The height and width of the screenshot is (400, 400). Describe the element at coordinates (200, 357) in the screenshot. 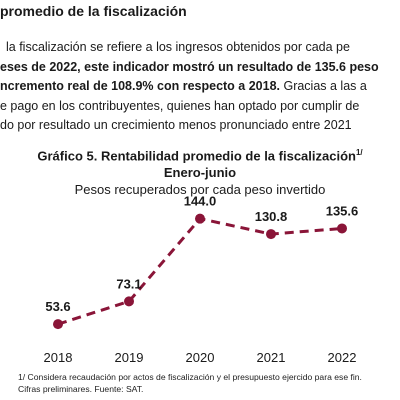

I see `x-tick-label-2020: 2020` at that location.